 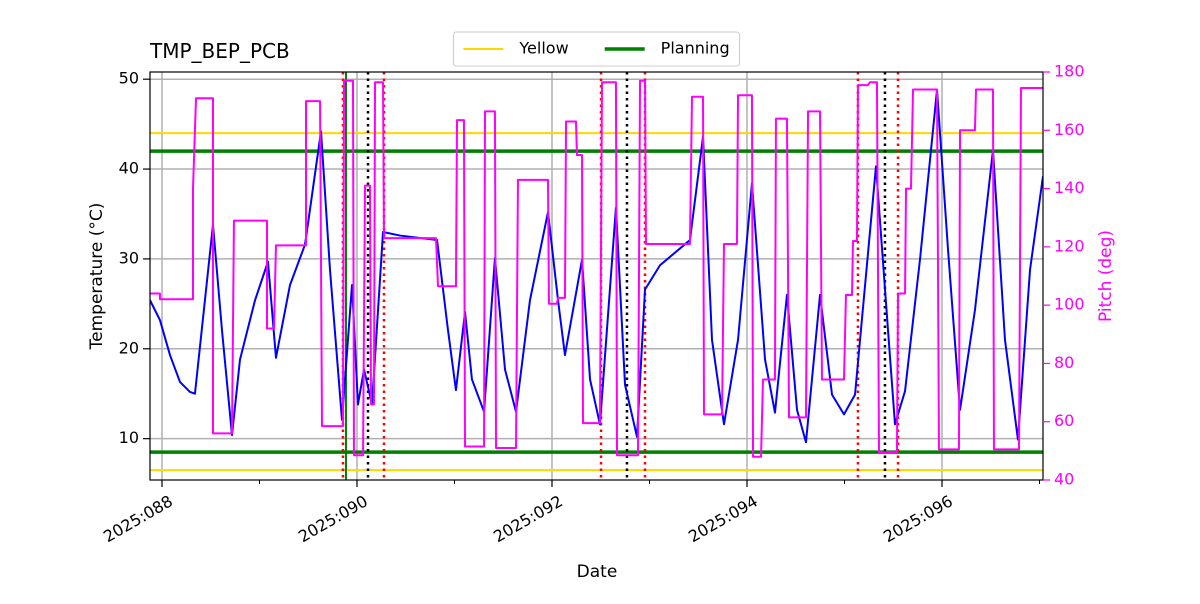 What do you see at coordinates (129, 347) in the screenshot?
I see `y-tick-label: 20` at bounding box center [129, 347].